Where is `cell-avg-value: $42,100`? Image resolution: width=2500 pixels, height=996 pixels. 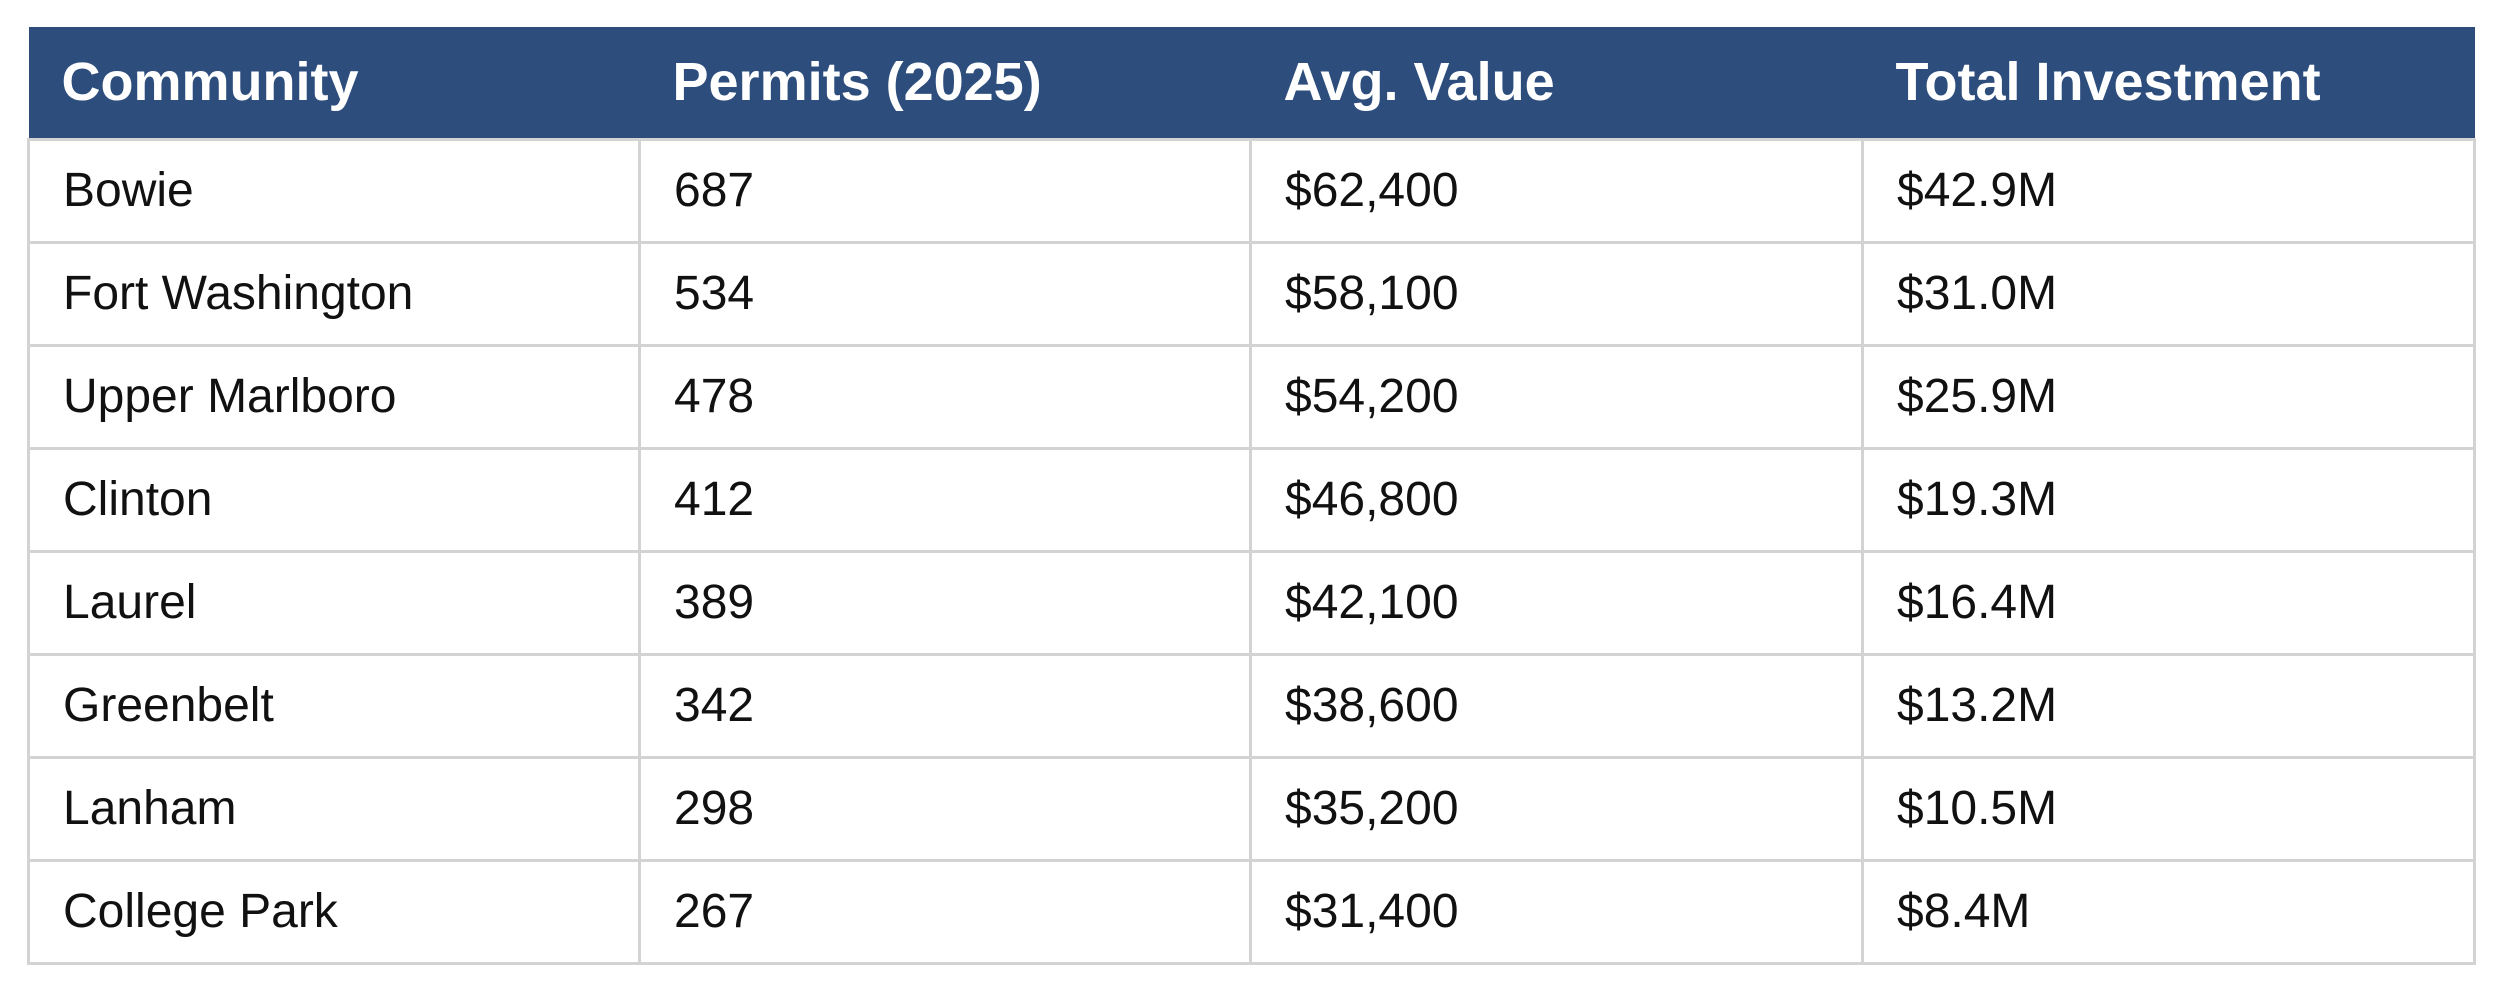
cell-avg-value: $42,100 is located at coordinates (1556, 602).